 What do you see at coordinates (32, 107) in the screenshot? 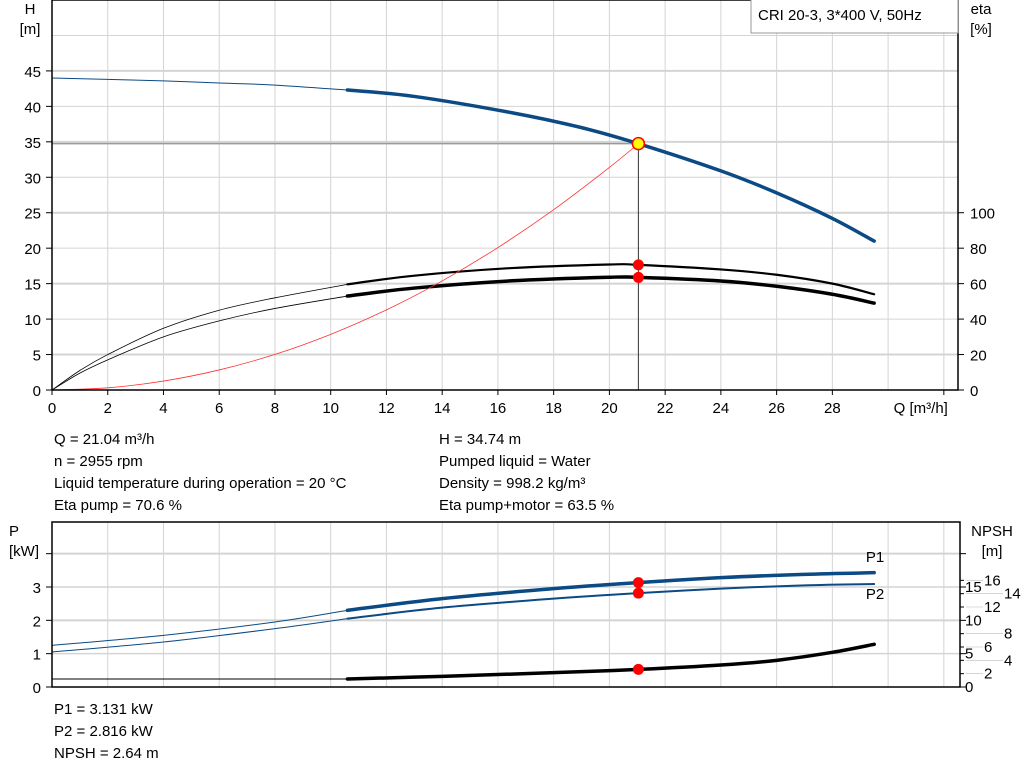
I see `y-tick-label: 40` at bounding box center [32, 107].